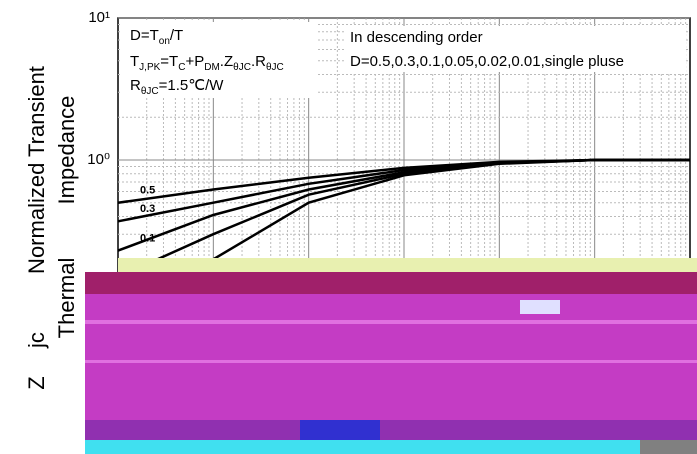 The width and height of the screenshot is (697, 454). I want to click on series-label: 0.1, so click(147, 239).